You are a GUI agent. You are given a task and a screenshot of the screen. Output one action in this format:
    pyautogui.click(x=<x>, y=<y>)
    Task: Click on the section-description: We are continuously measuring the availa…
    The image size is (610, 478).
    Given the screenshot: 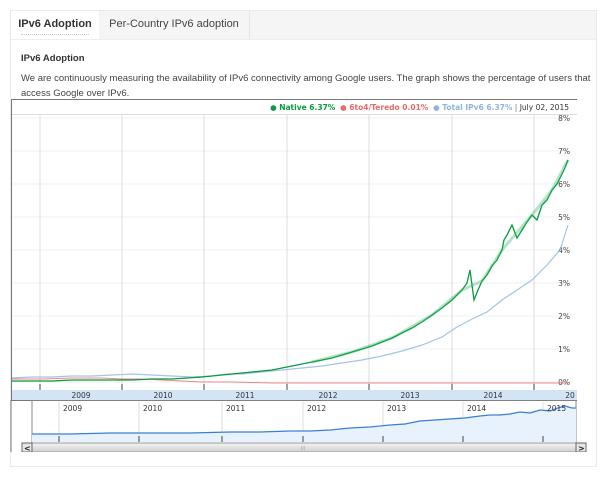 What is the action you would take?
    pyautogui.click(x=306, y=86)
    